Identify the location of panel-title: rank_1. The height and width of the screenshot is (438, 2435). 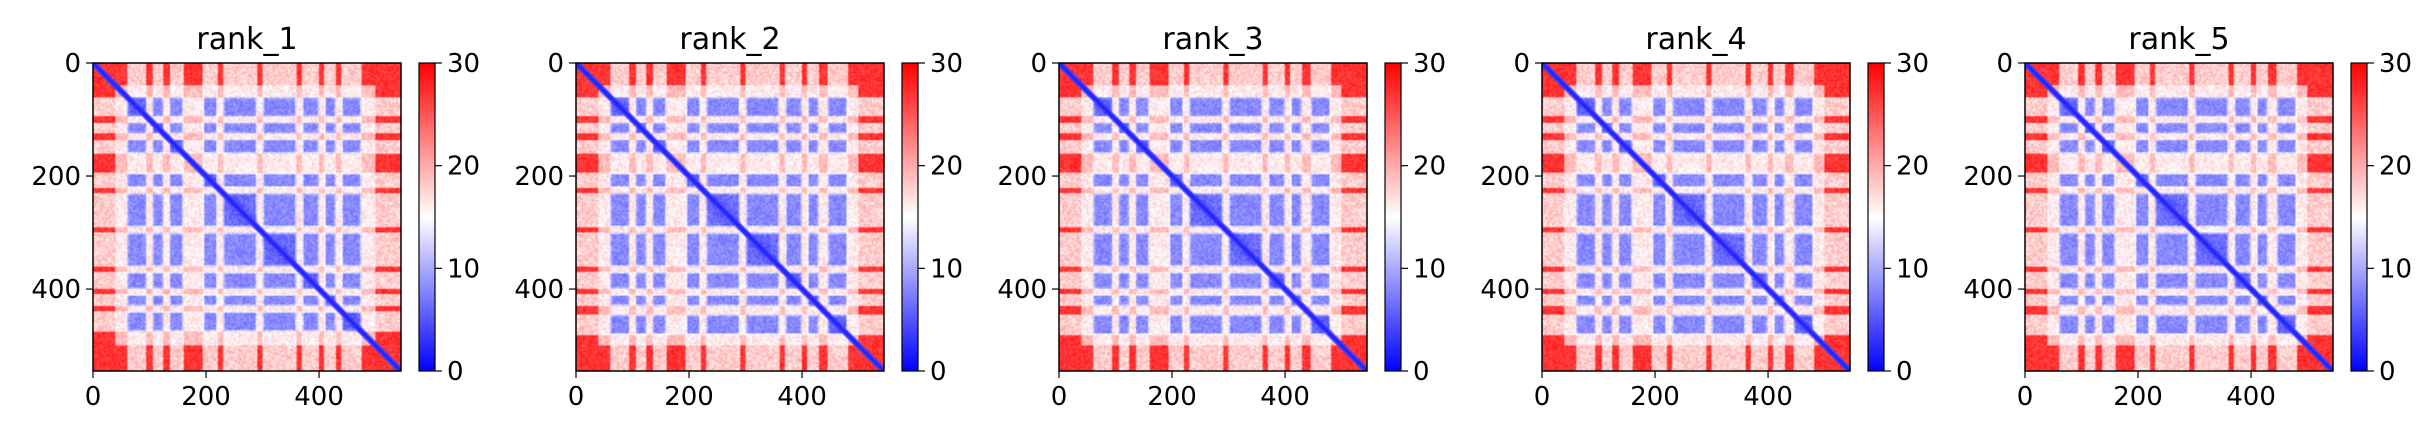
(246, 39).